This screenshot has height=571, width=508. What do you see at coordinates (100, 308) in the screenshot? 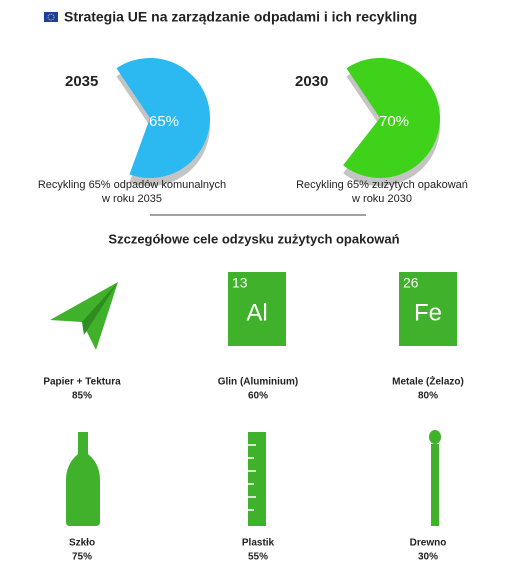
I see `paper-plane-fold` at bounding box center [100, 308].